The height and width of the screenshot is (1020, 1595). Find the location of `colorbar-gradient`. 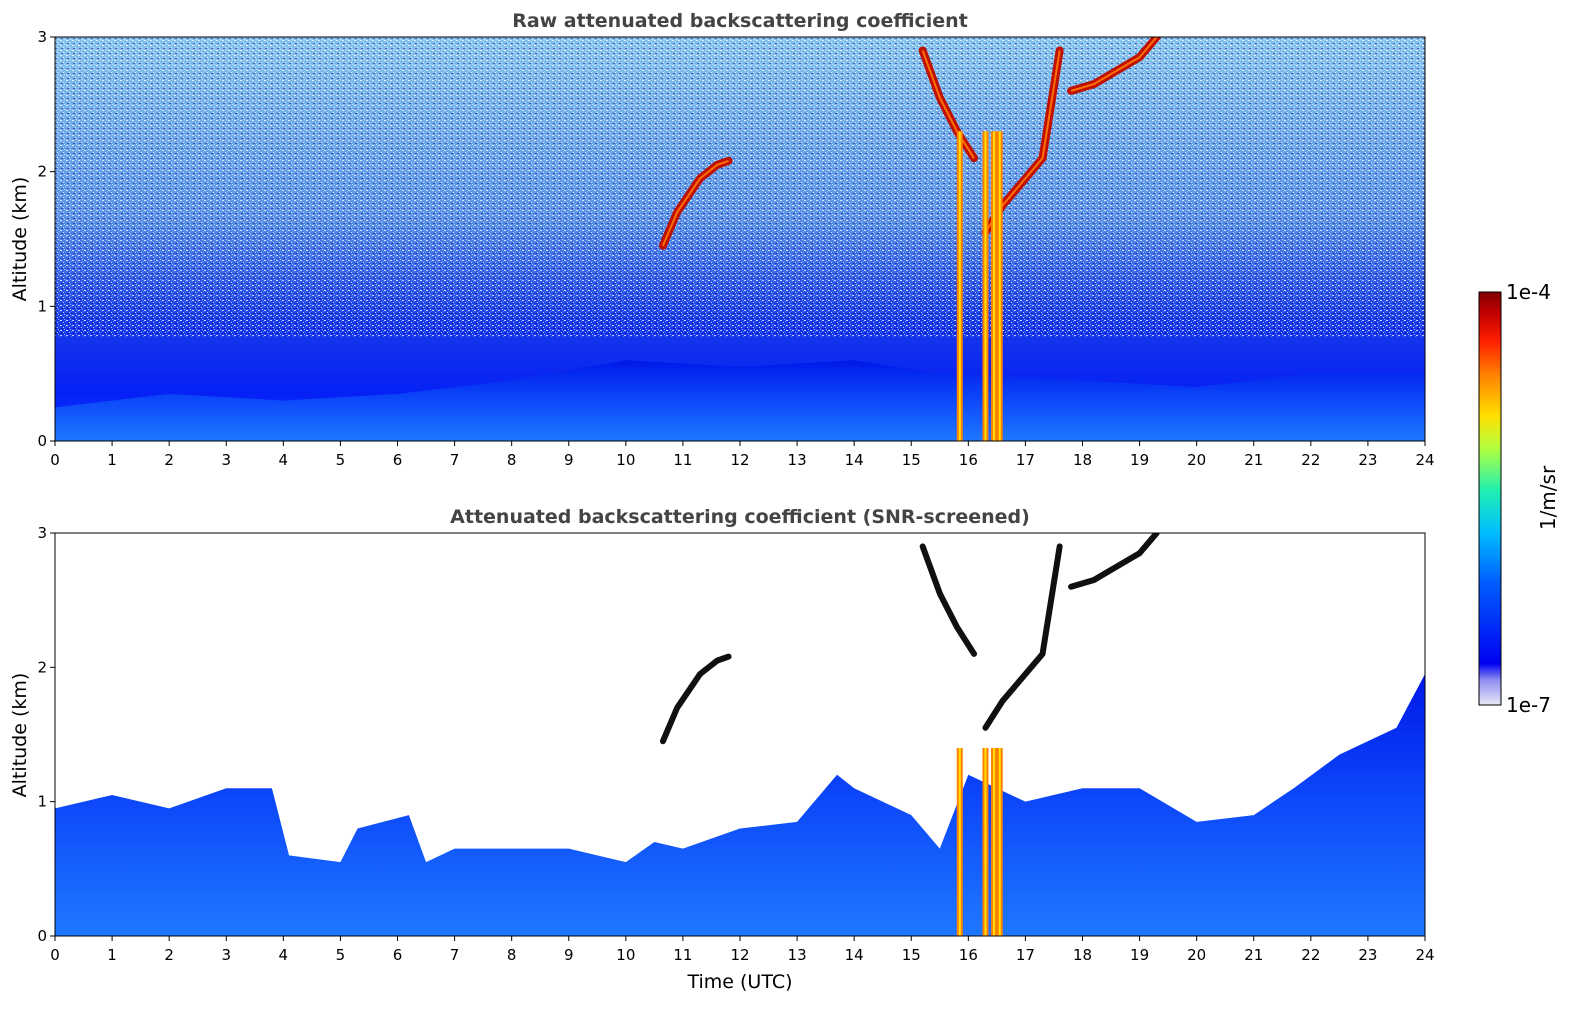

colorbar-gradient is located at coordinates (1490, 498).